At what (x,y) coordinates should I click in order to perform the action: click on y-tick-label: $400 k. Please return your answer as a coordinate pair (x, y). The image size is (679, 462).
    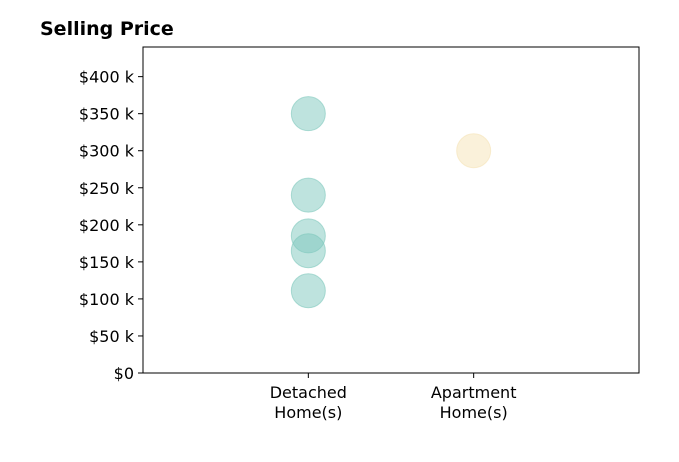
    Looking at the image, I should click on (107, 77).